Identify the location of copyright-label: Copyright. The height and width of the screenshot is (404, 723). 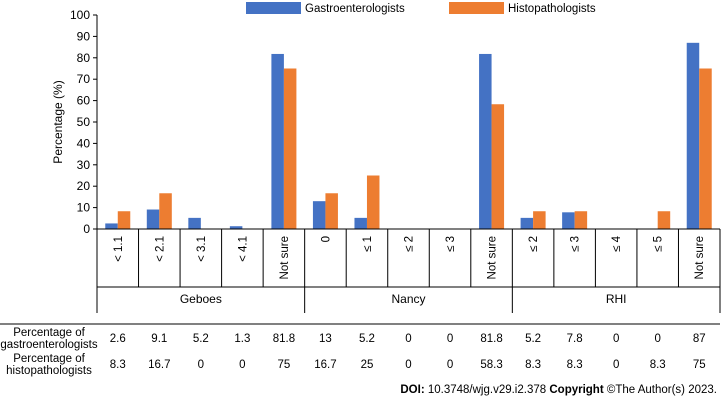
(576, 390).